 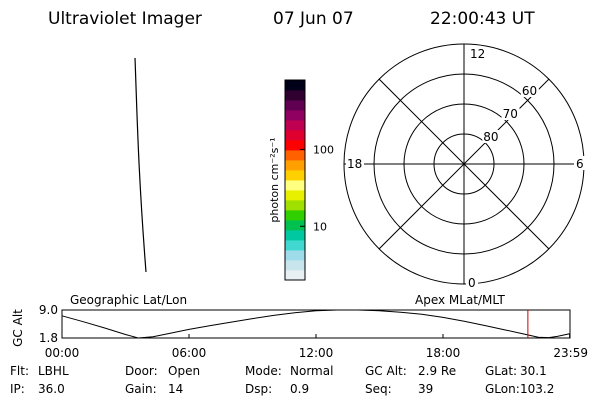 What do you see at coordinates (443, 353) in the screenshot?
I see `orbit-x-tick-label: 18:00` at bounding box center [443, 353].